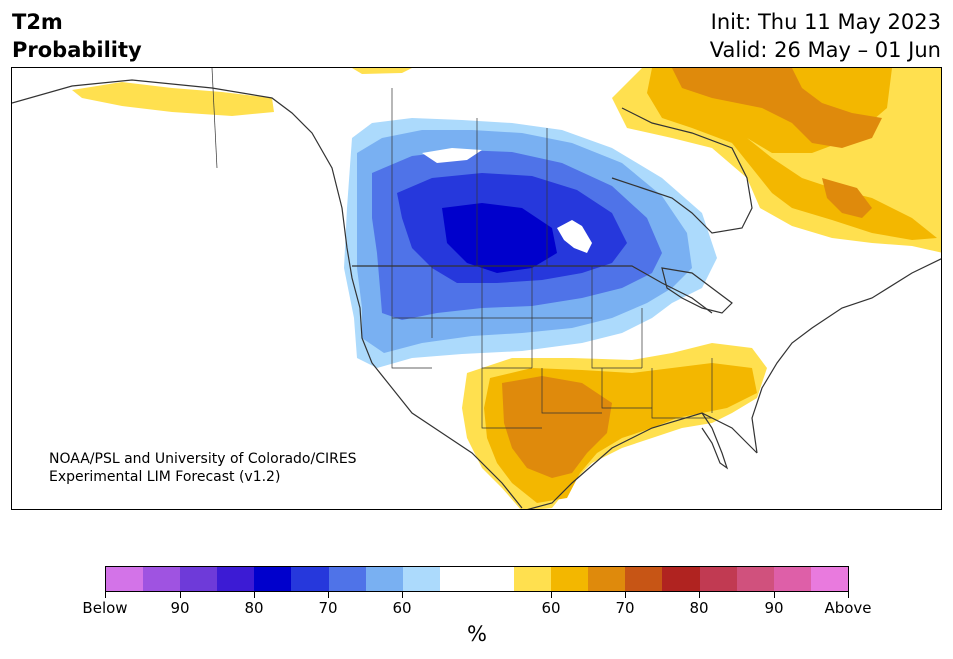 The image size is (953, 659). What do you see at coordinates (254, 608) in the screenshot?
I see `colorbar-tick-label-2: 80` at bounding box center [254, 608].